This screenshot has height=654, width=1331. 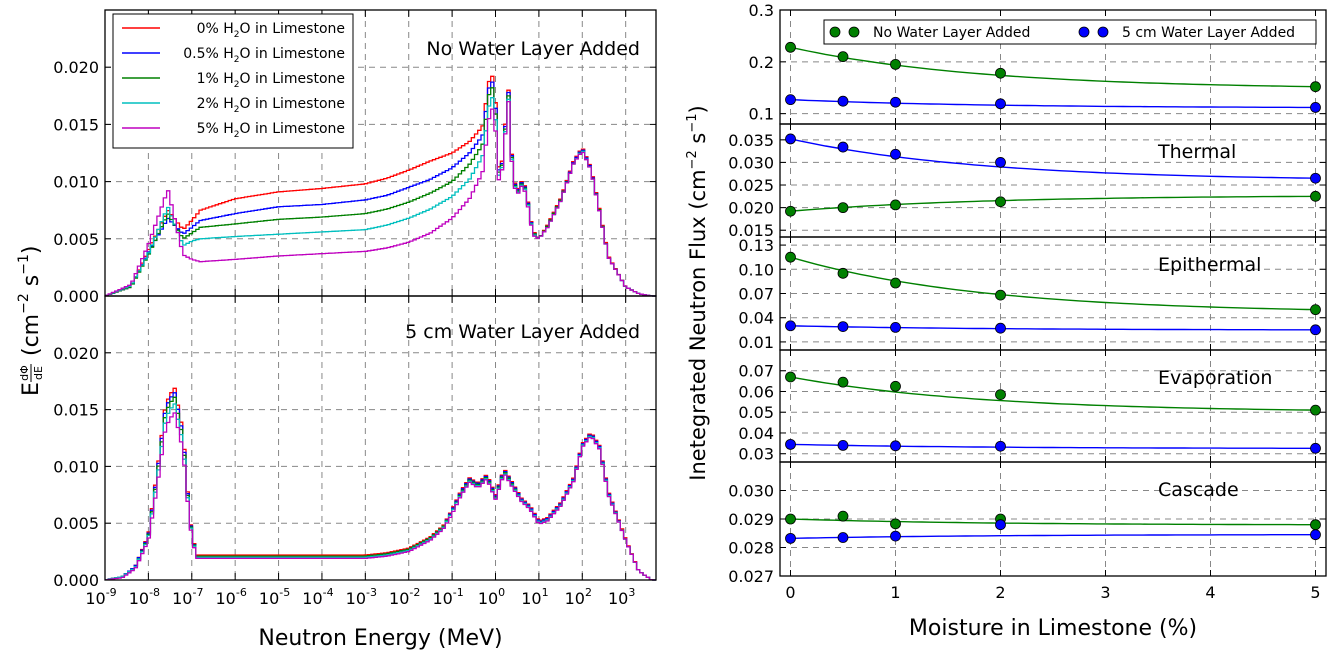 I want to click on x-tick-label: 5, so click(x=1315, y=592).